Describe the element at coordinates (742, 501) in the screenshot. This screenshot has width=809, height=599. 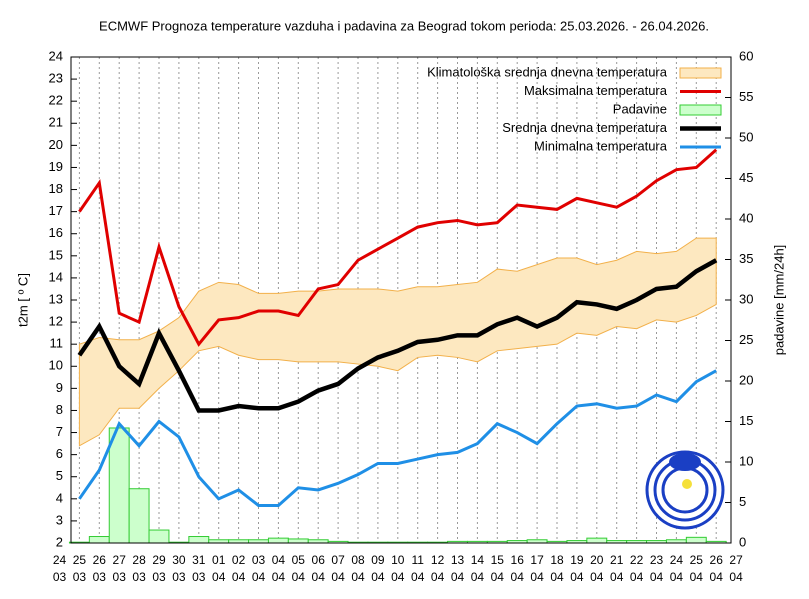
I see `y2-tick-label: 5` at that location.